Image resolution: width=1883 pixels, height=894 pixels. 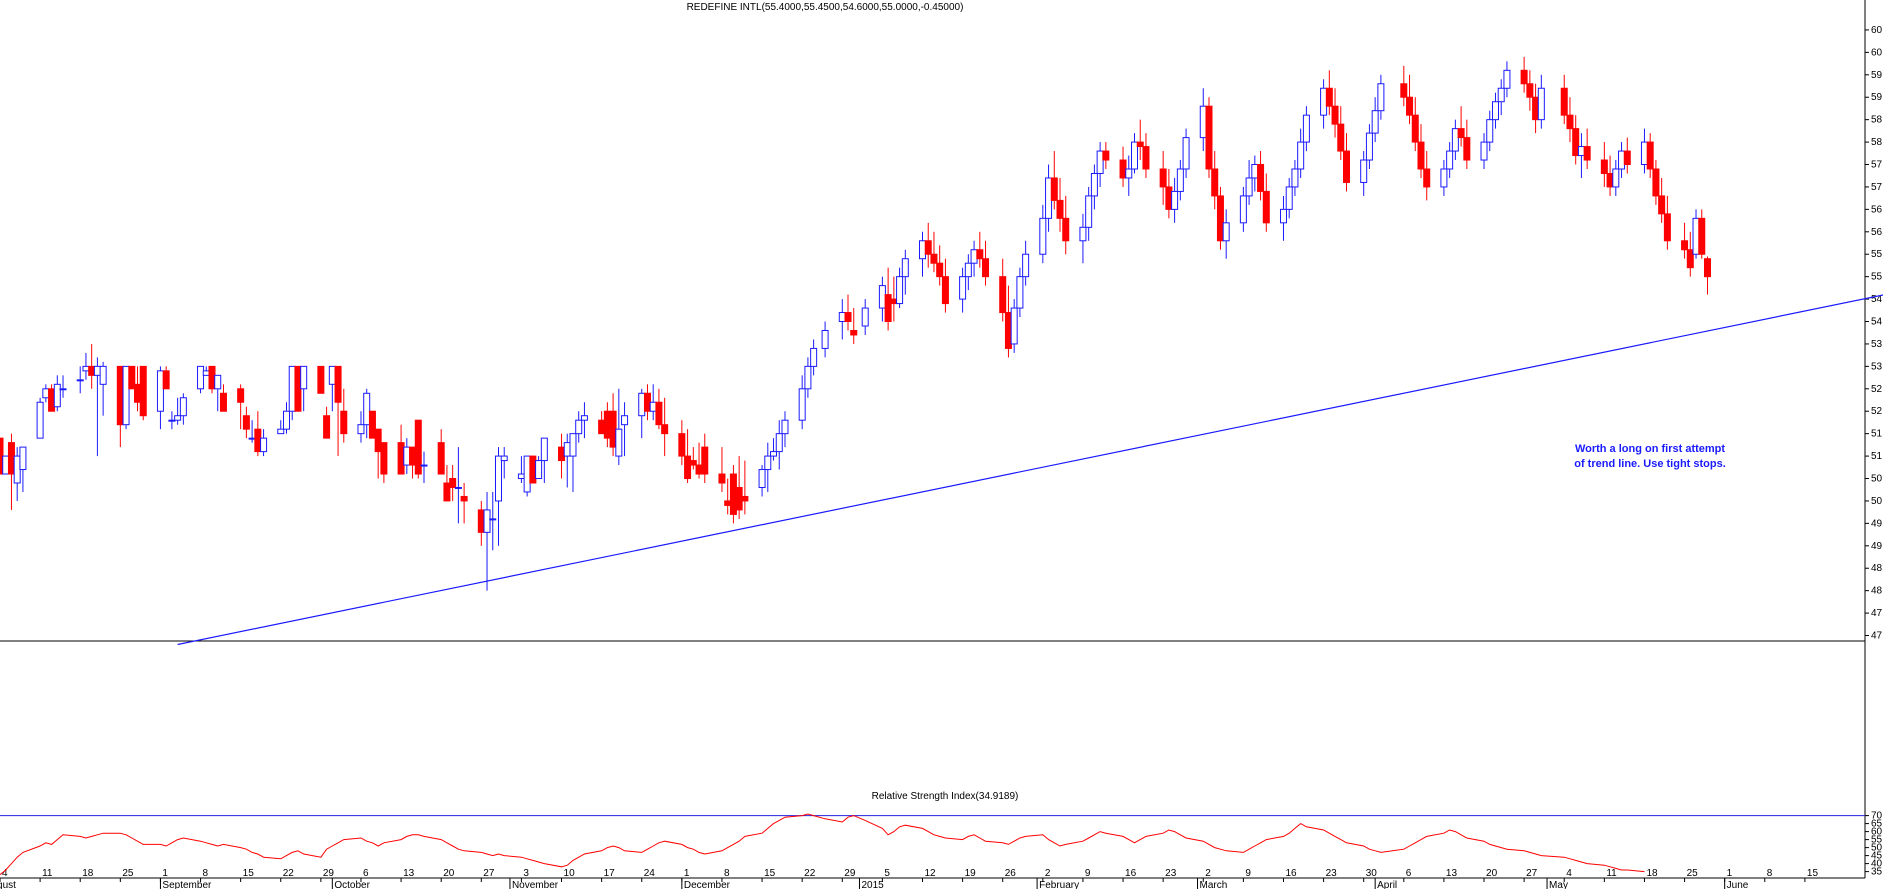 I want to click on rsi-y-tick-label: 40, so click(x=1877, y=864).